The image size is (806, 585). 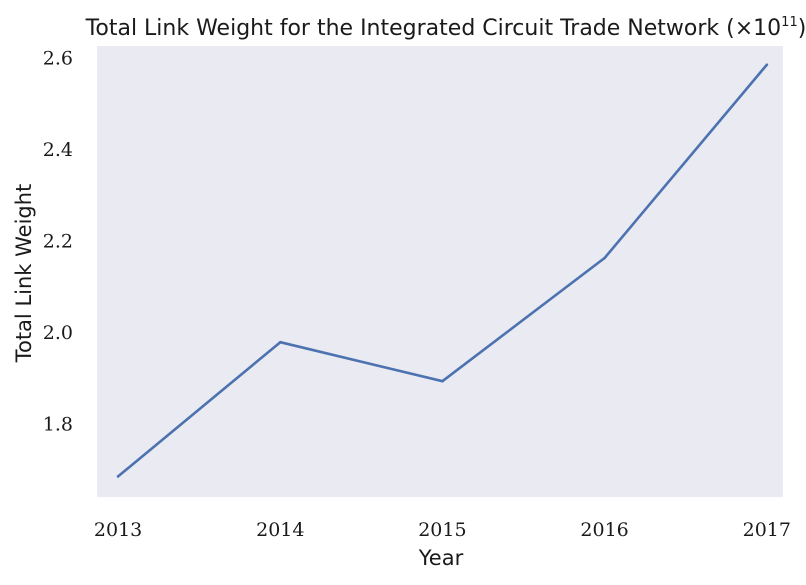 I want to click on y-tick-label: 2.4, so click(x=58, y=150).